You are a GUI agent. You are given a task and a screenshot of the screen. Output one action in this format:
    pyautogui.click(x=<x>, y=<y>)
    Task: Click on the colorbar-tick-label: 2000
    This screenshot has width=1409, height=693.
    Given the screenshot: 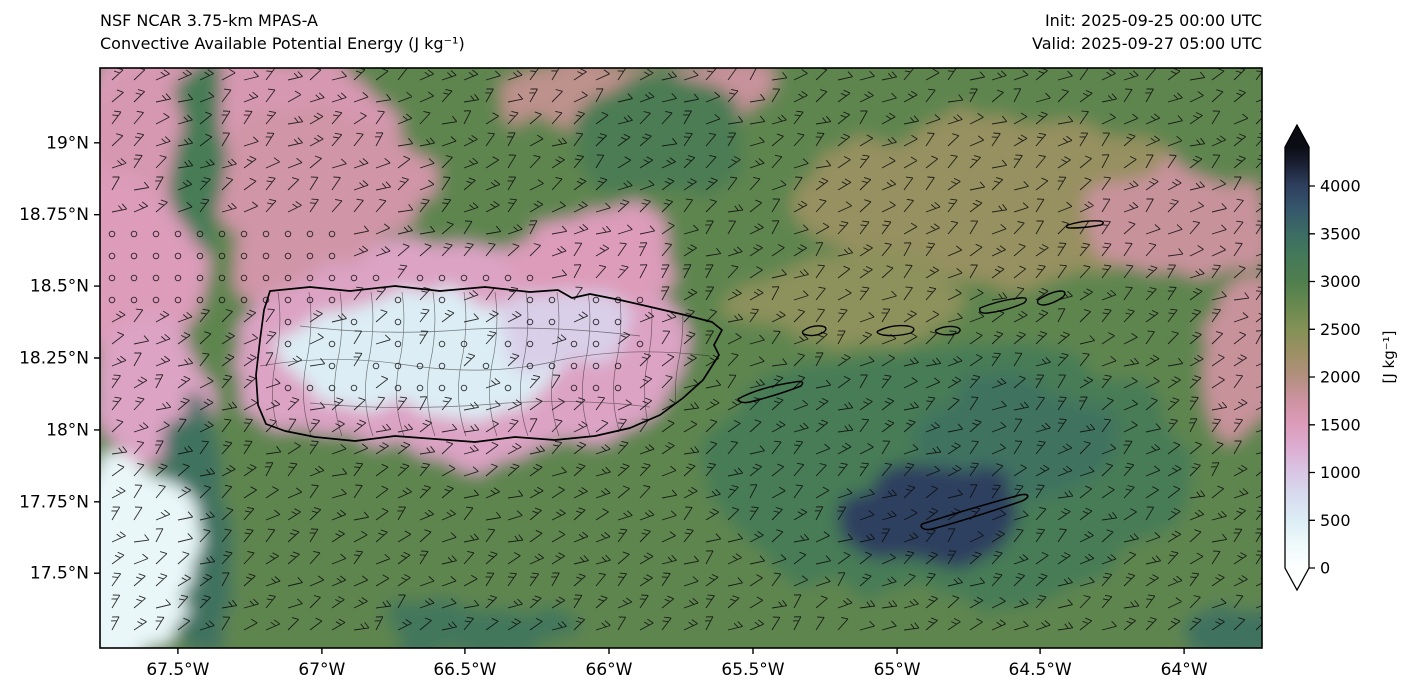 What is the action you would take?
    pyautogui.click(x=1340, y=377)
    